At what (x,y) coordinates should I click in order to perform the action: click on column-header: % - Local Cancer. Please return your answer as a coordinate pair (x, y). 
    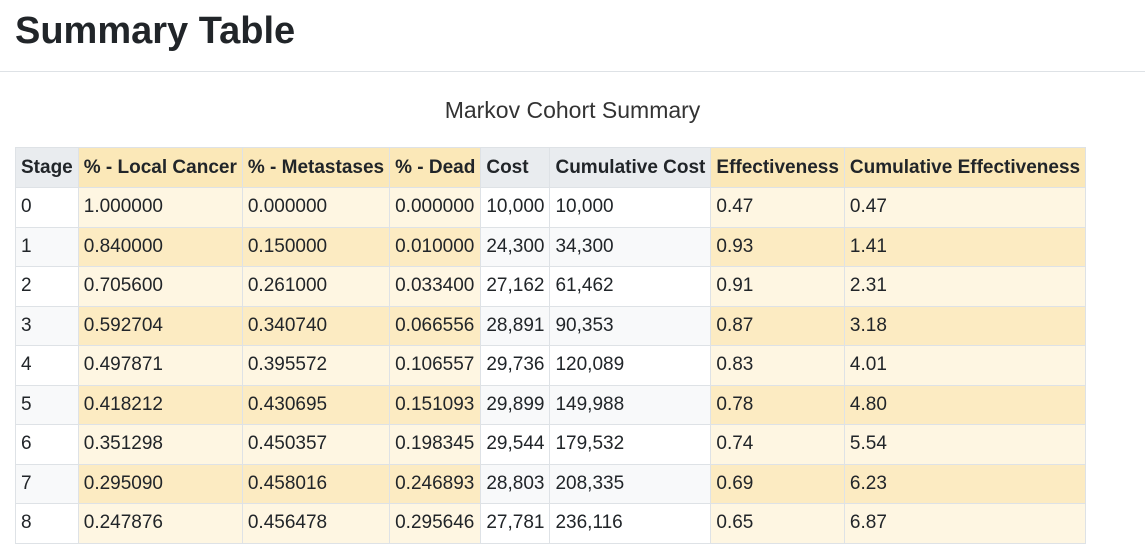
    Looking at the image, I should click on (160, 167).